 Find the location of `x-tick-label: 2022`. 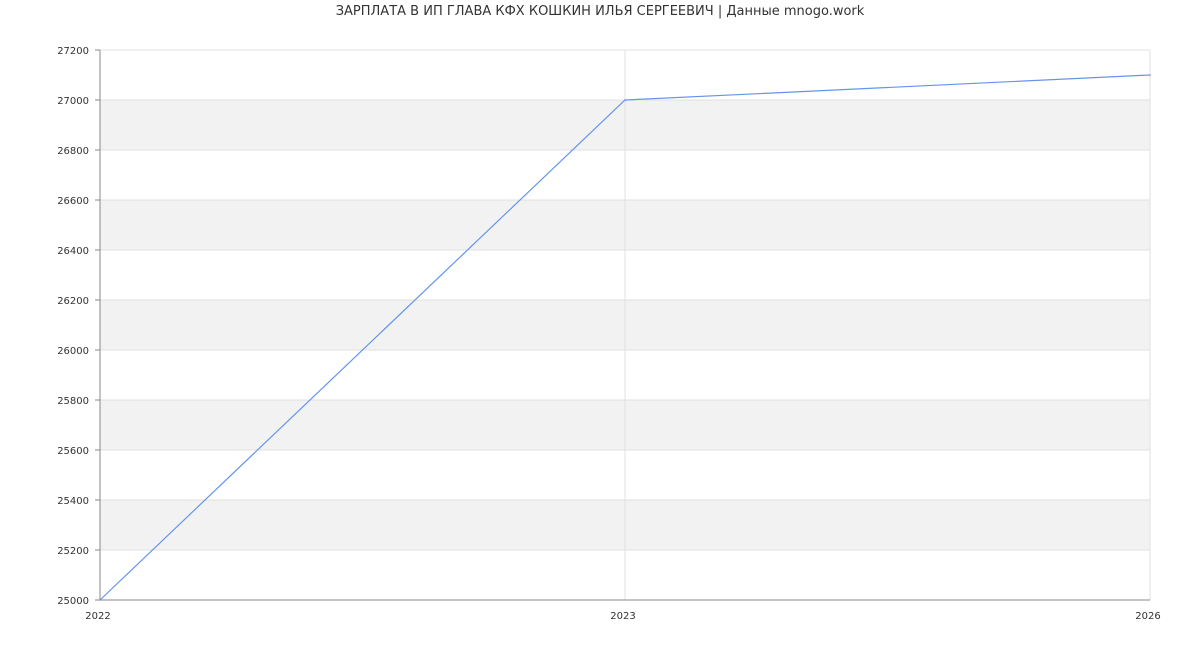

x-tick-label: 2022 is located at coordinates (97, 616).